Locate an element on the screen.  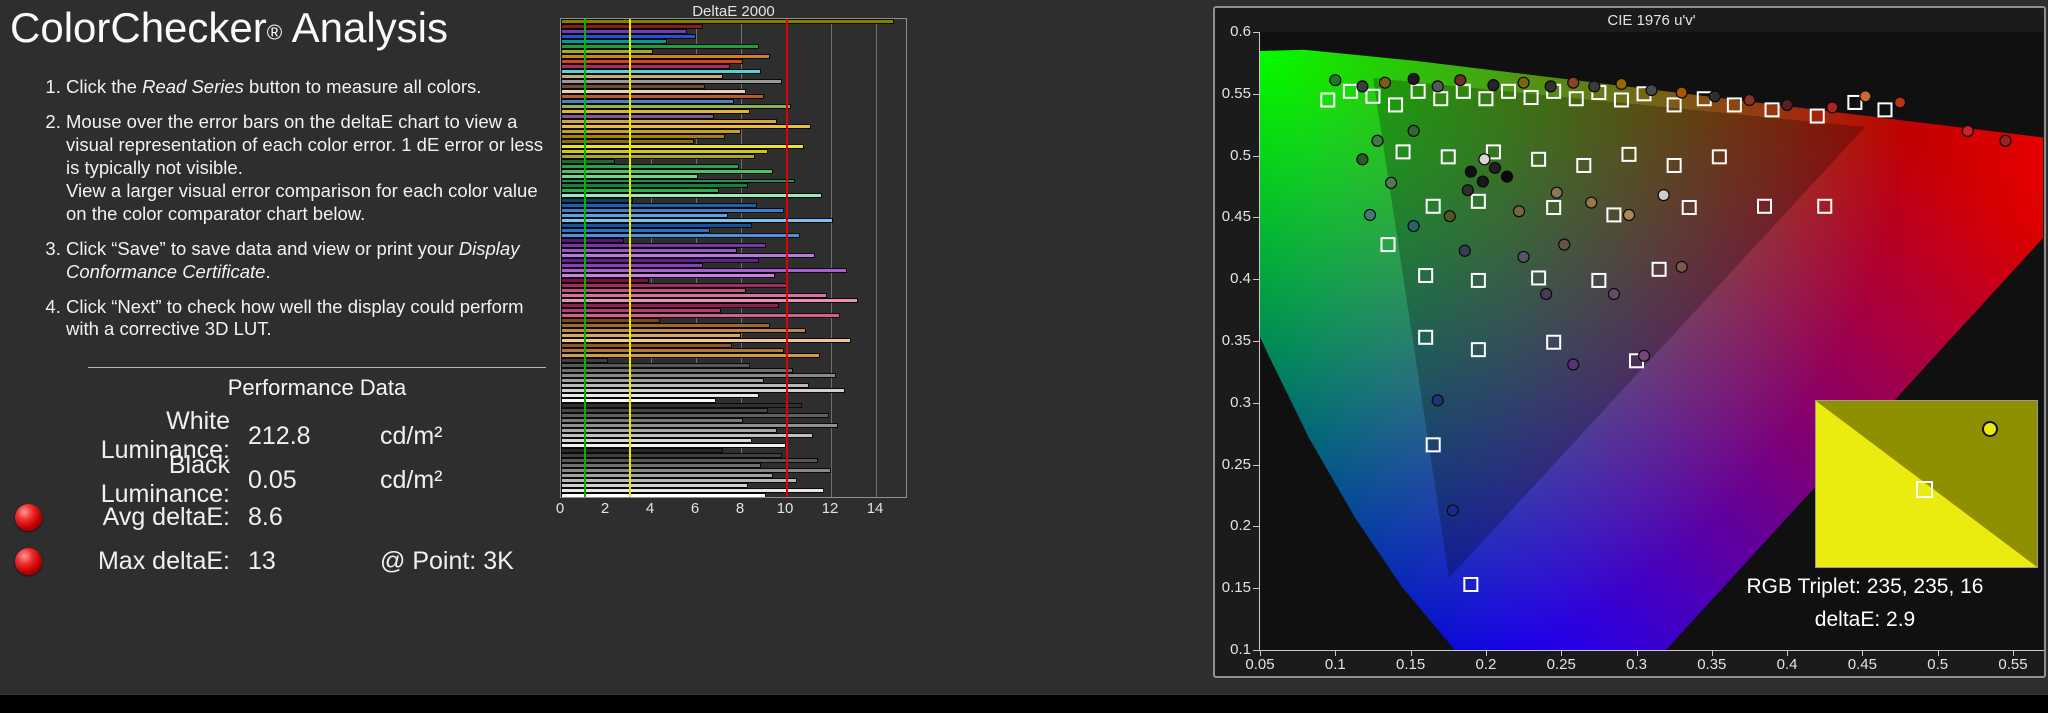
performance-value: 13 is located at coordinates (262, 560).